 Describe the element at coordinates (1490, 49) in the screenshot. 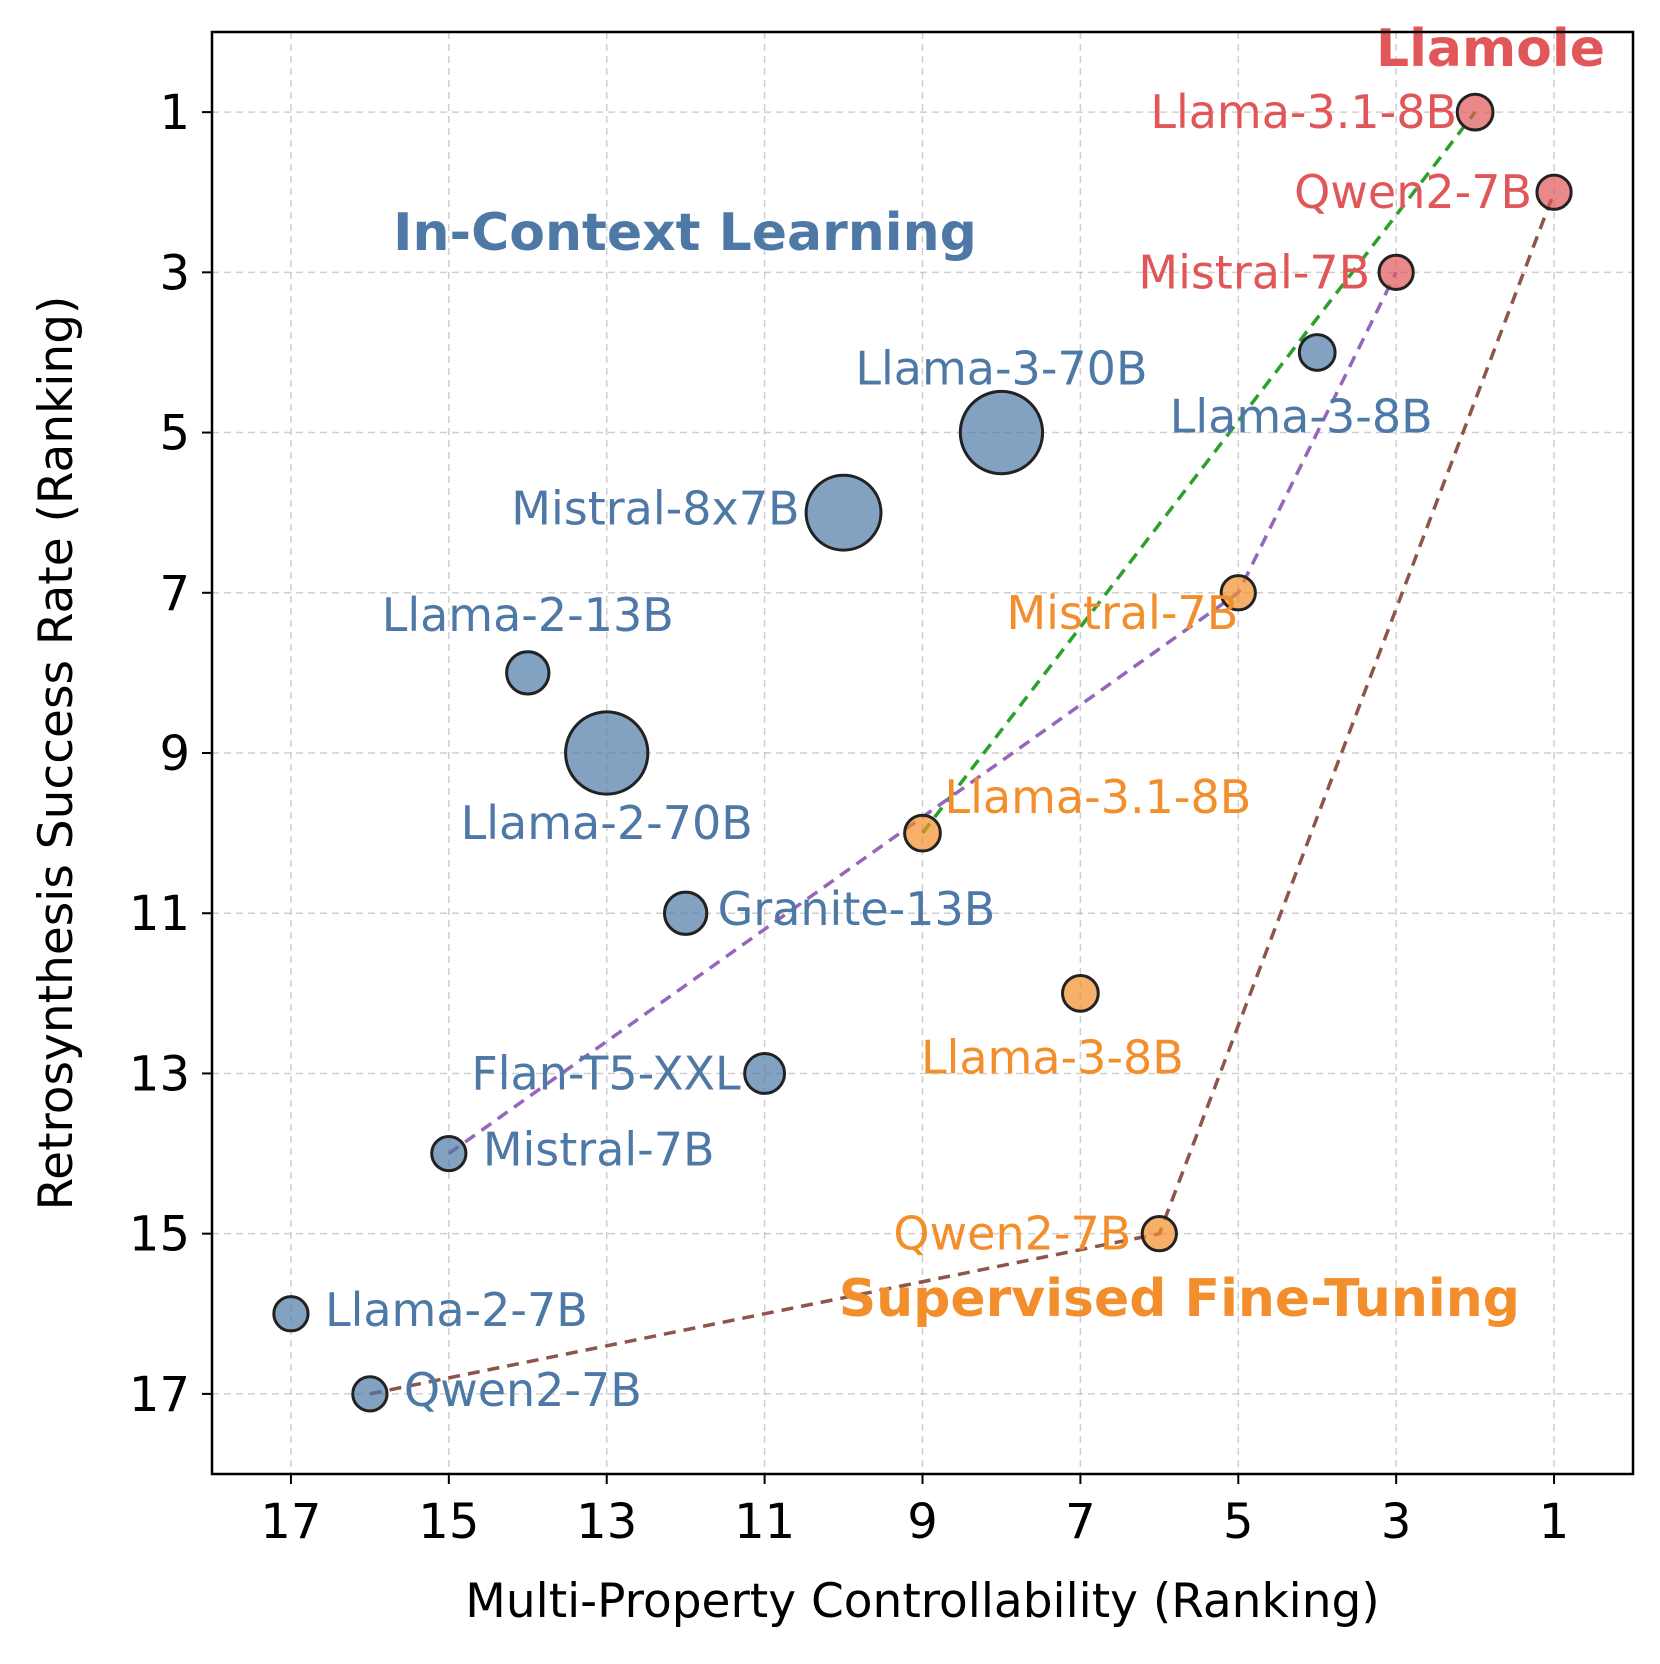

I see `group-label-llamole: Llamole` at that location.